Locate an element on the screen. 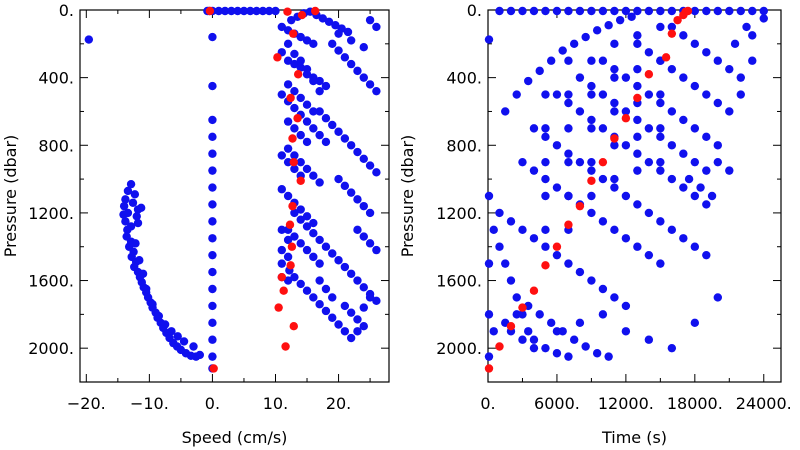 The image size is (800, 450). x-axis-title: Speed (cm/s) is located at coordinates (235, 437).